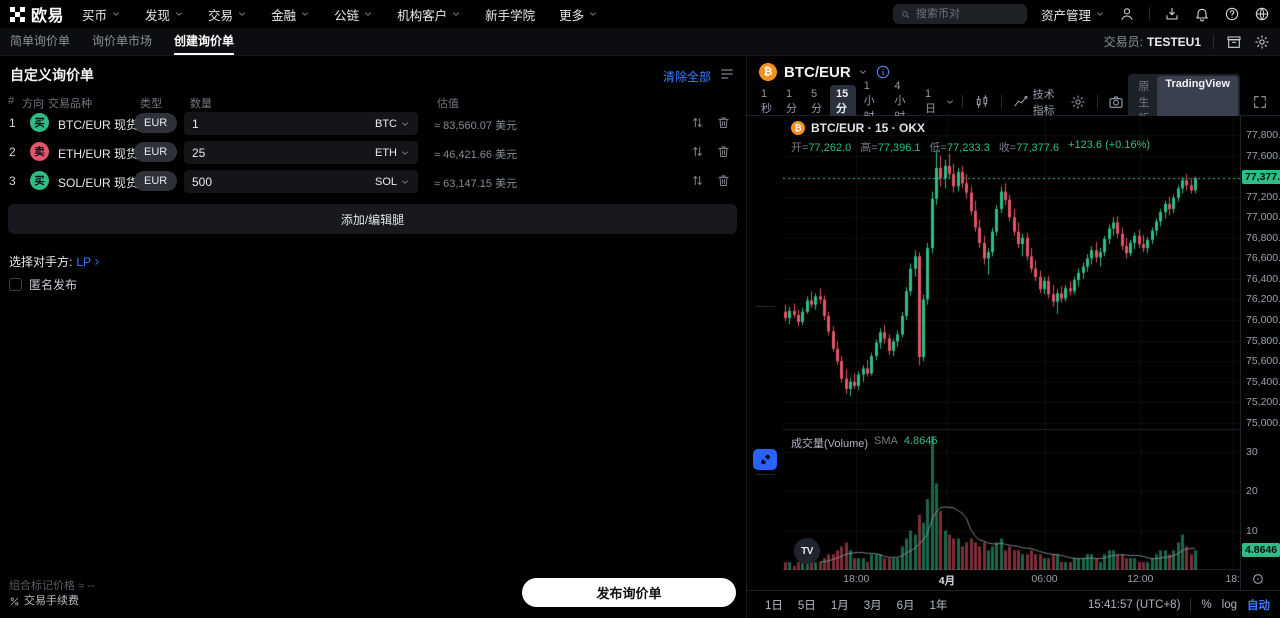  I want to click on settings-button, so click(1262, 42).